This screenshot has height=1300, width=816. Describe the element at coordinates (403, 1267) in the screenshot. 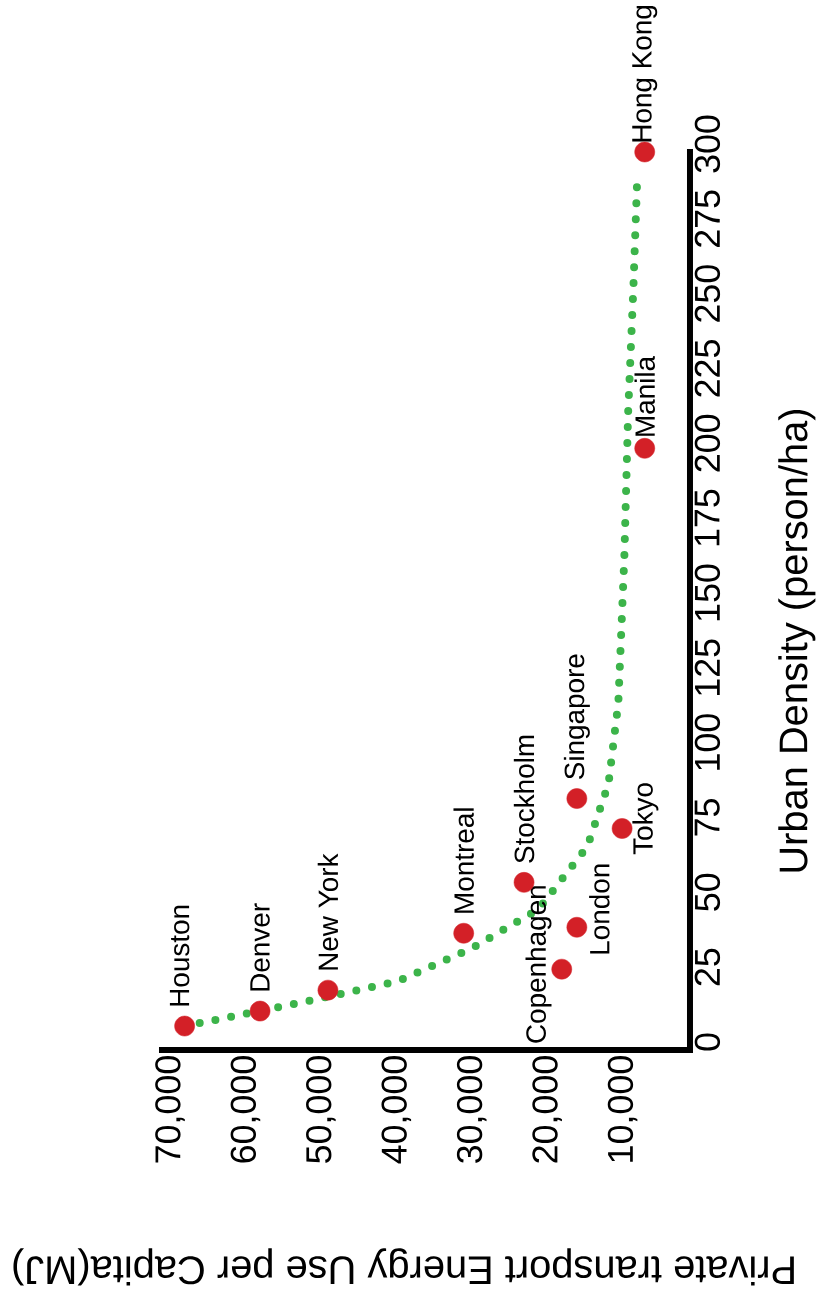

I see `x-axis-title: Private transport Energy Use per Capita(MJ)` at that location.